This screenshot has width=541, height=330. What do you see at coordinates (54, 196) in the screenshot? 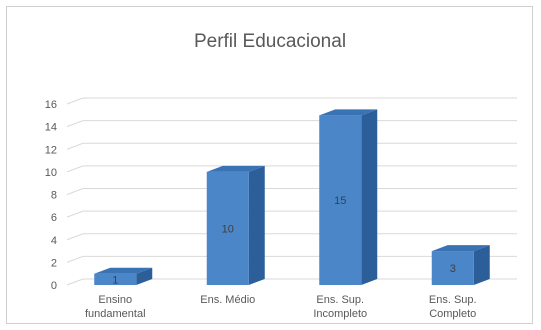
I see `y-tick-label: 8` at bounding box center [54, 196].